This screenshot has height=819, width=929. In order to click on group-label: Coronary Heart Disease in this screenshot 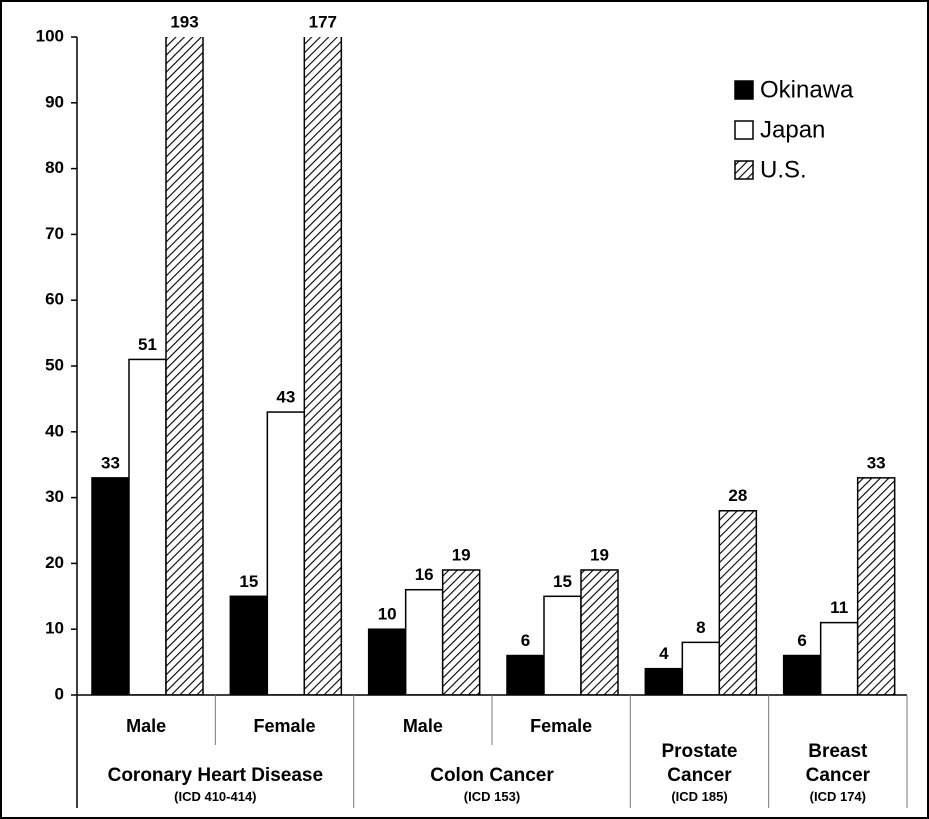, I will do `click(215, 775)`.